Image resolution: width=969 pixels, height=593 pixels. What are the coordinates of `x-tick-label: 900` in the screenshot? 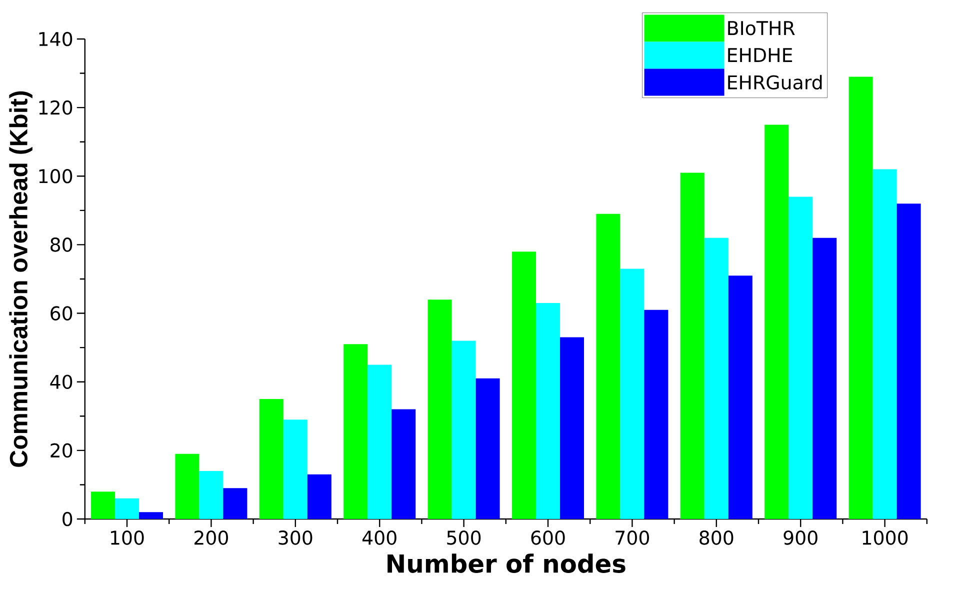 It's located at (801, 537).